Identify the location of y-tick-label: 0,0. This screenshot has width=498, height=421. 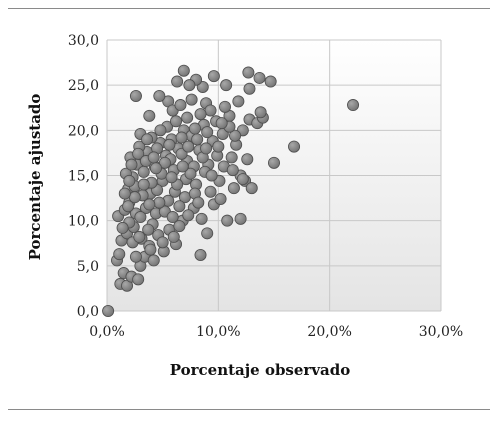
(88, 312).